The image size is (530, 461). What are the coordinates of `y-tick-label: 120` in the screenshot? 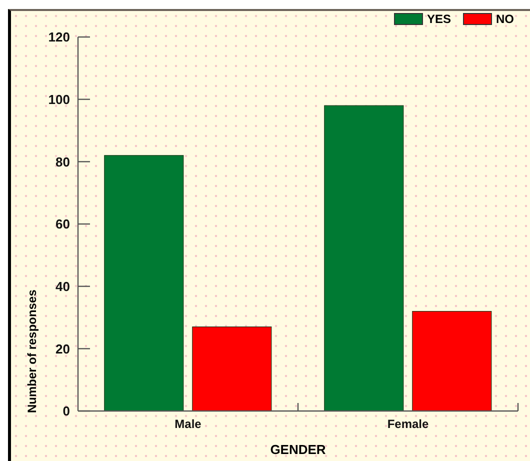 It's located at (59, 37).